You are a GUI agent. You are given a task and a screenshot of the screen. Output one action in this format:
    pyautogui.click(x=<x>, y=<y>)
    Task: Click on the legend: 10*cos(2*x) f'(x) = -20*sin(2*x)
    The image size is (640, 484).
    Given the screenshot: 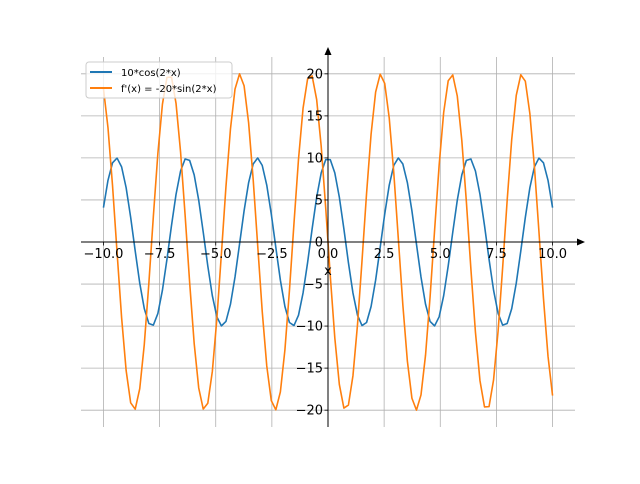 What is the action you would take?
    pyautogui.click(x=159, y=80)
    